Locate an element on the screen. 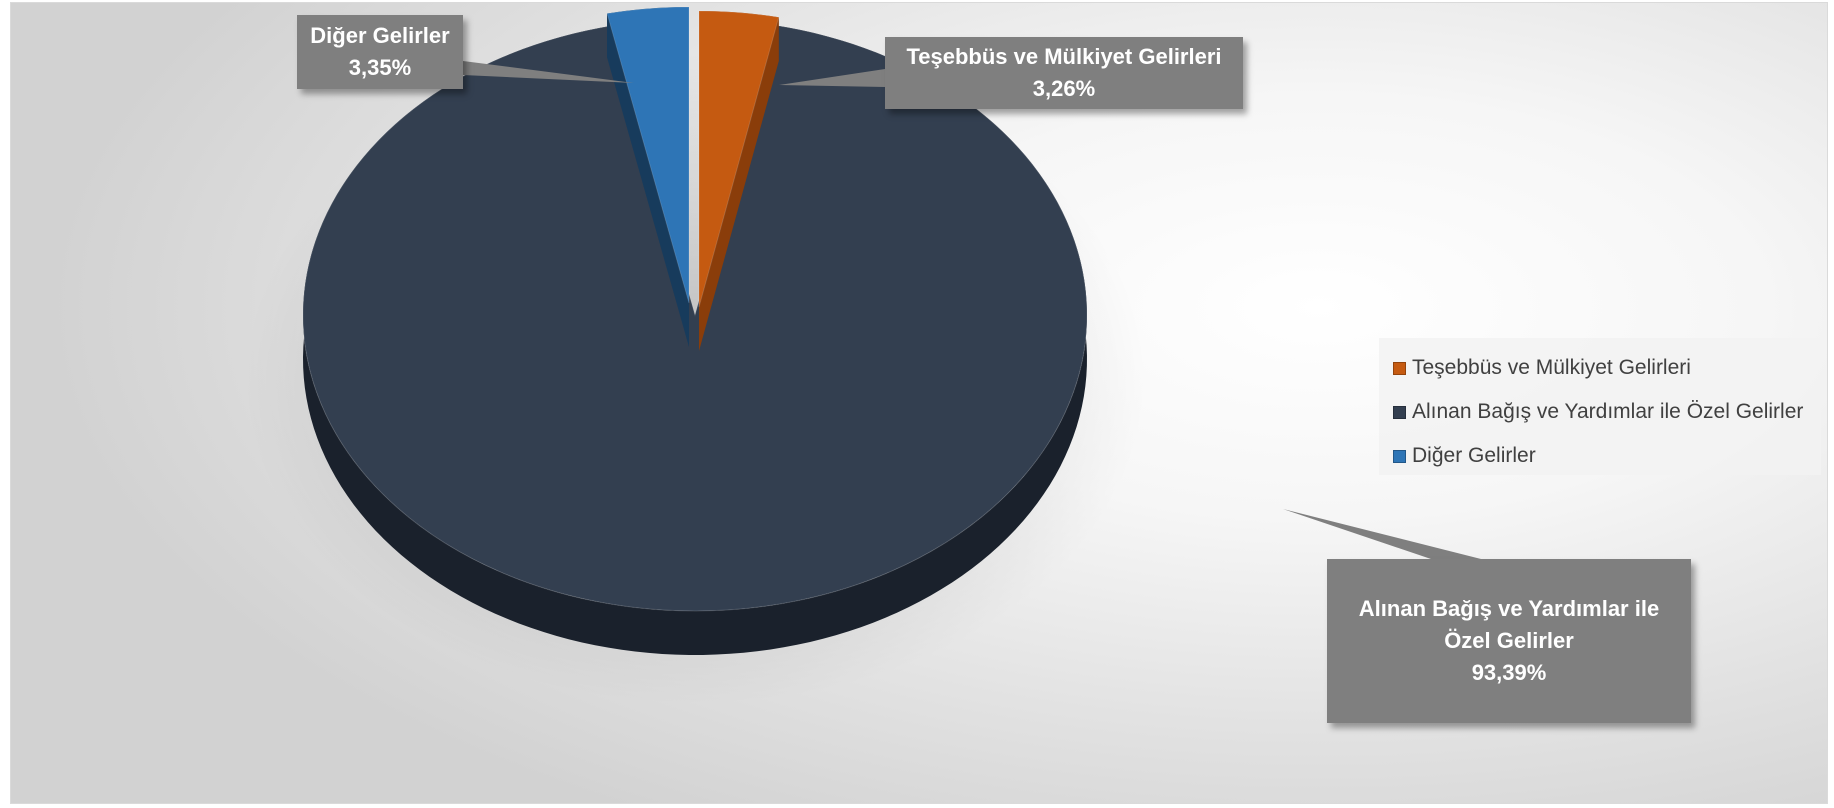 The height and width of the screenshot is (808, 1834). callout-alinan-label-1: Alınan Bağış ve Yardımlar ile is located at coordinates (1509, 608).